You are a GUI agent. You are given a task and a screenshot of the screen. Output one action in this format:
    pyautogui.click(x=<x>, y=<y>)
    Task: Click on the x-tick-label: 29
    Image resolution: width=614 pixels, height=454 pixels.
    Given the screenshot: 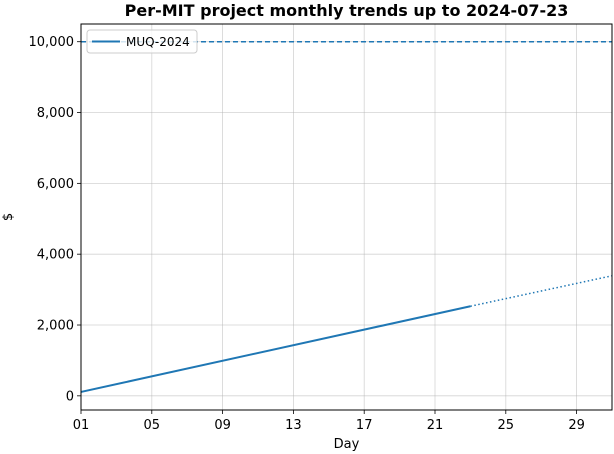 What is the action you would take?
    pyautogui.click(x=576, y=425)
    